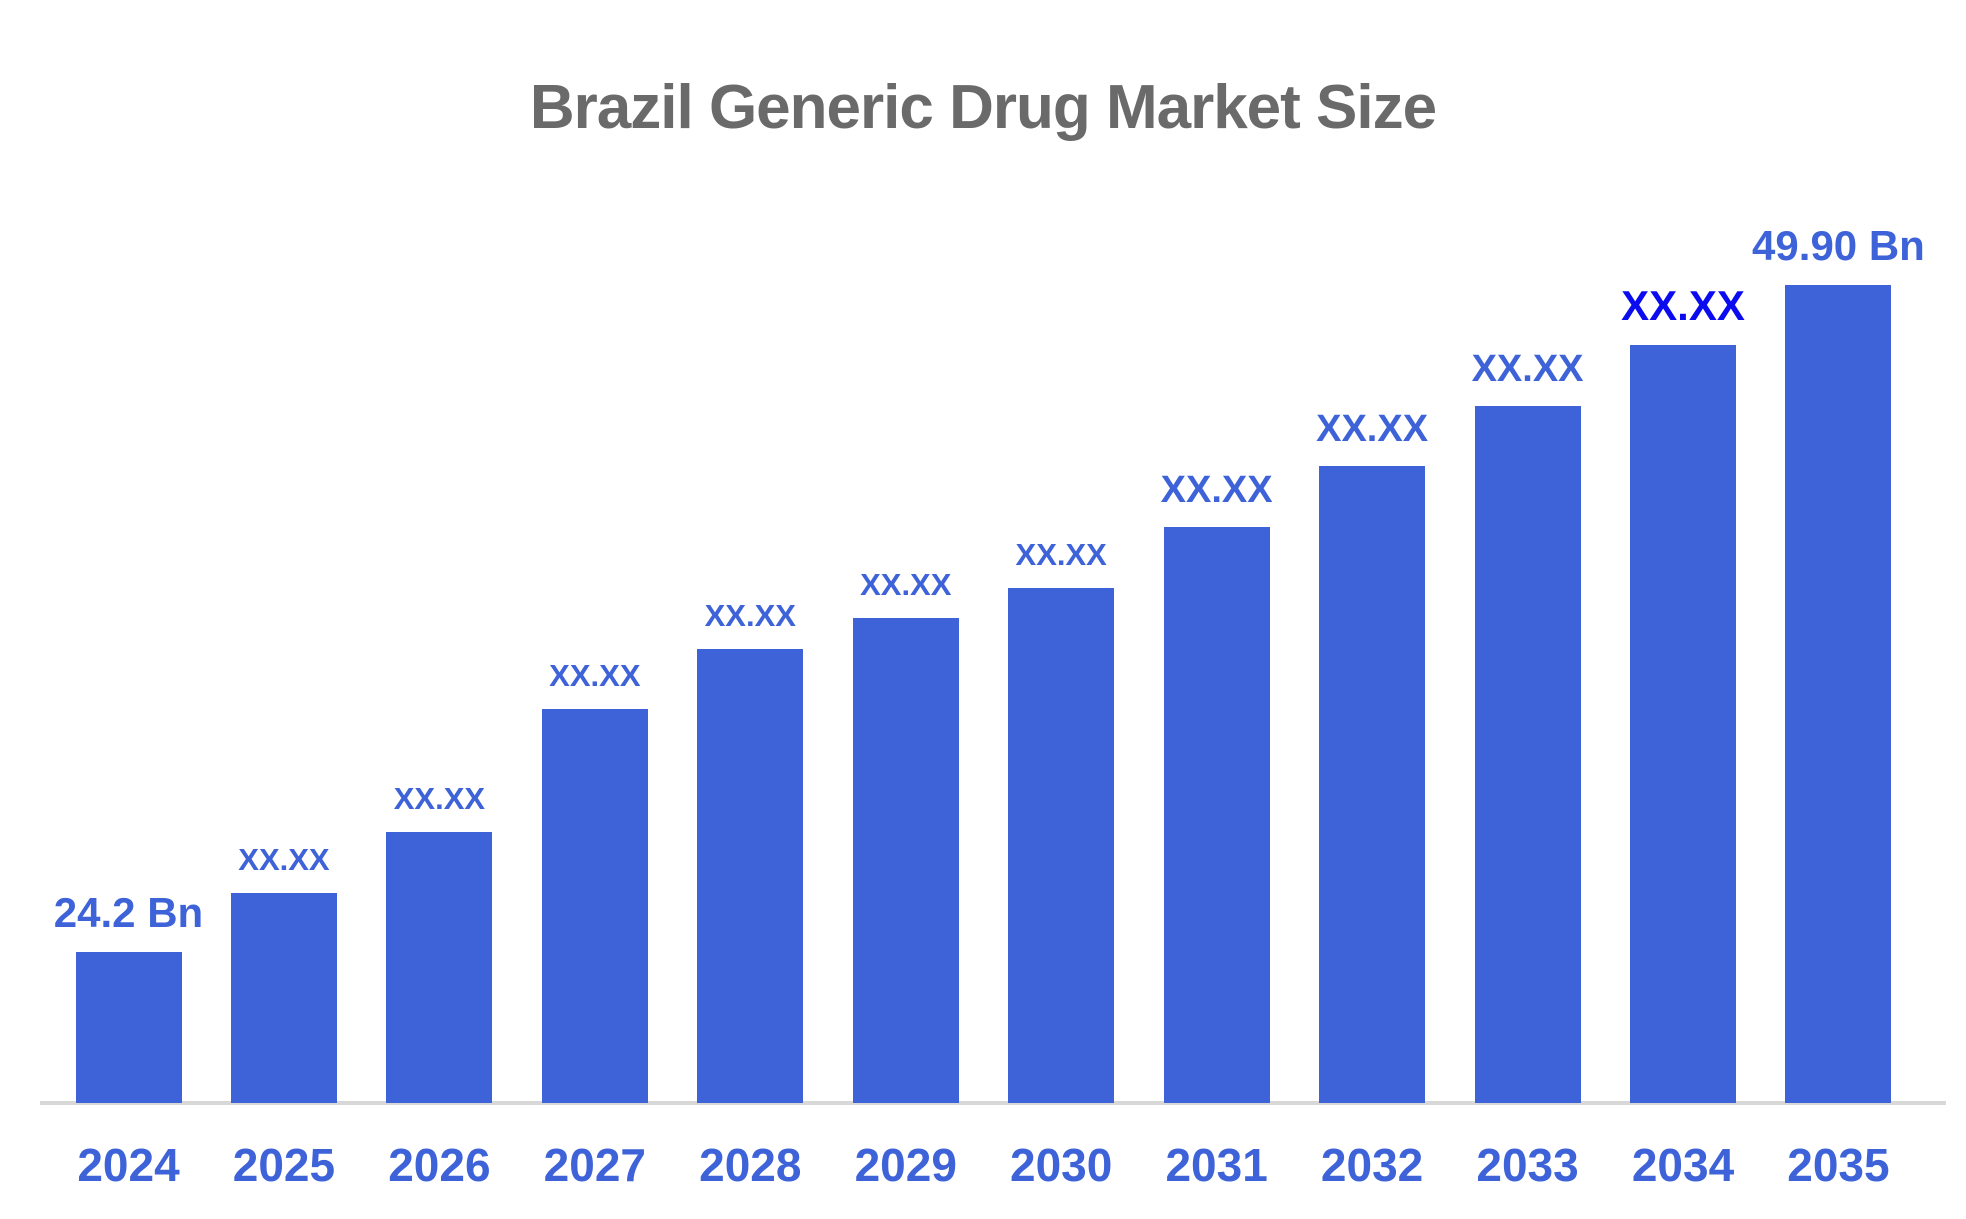 This screenshot has height=1219, width=1966. Describe the element at coordinates (128, 1165) in the screenshot. I see `x-axis-tick-label-2024: 2024` at that location.